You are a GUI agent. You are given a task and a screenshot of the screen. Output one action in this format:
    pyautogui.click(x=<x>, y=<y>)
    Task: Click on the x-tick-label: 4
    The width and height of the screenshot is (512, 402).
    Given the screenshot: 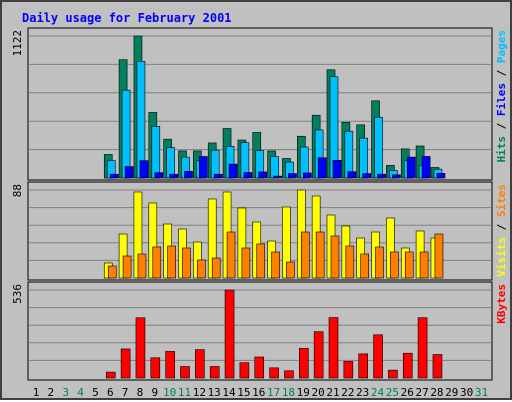 What is the action you would take?
    pyautogui.click(x=80, y=392)
    